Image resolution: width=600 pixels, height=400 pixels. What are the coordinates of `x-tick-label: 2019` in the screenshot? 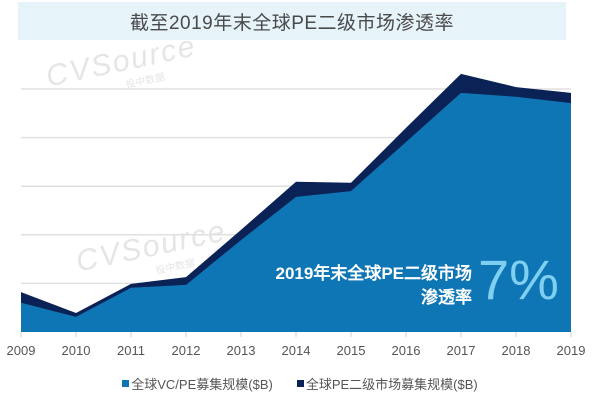 It's located at (571, 350).